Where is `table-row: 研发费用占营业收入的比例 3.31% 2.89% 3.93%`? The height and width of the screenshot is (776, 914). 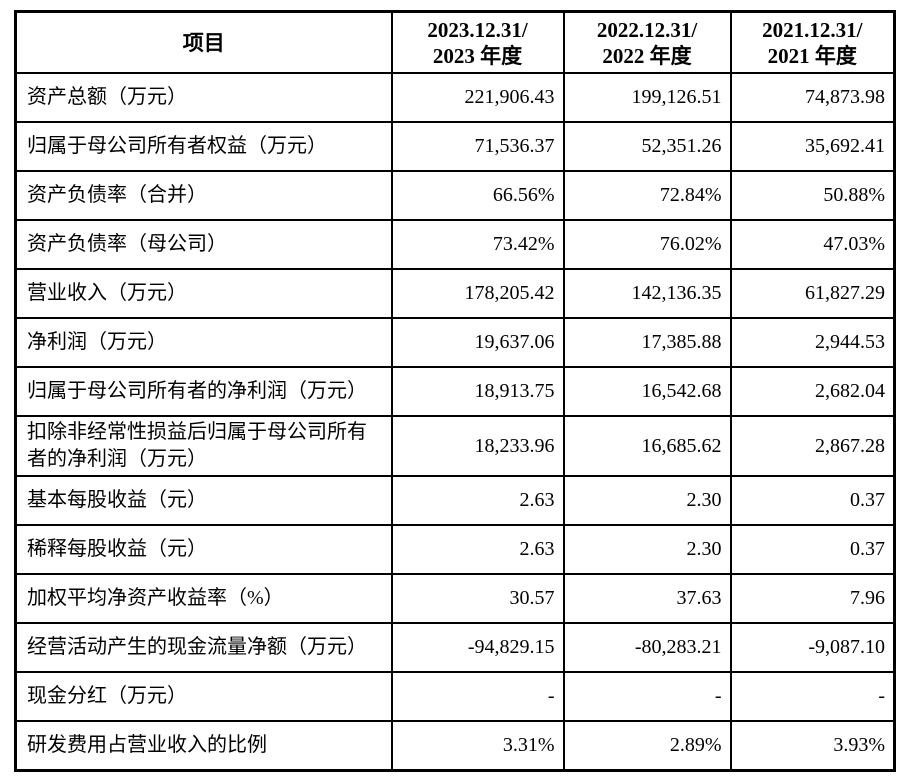
table-row: 研发费用占营业收入的比例 3.31% 2.89% 3.93% is located at coordinates (455, 746).